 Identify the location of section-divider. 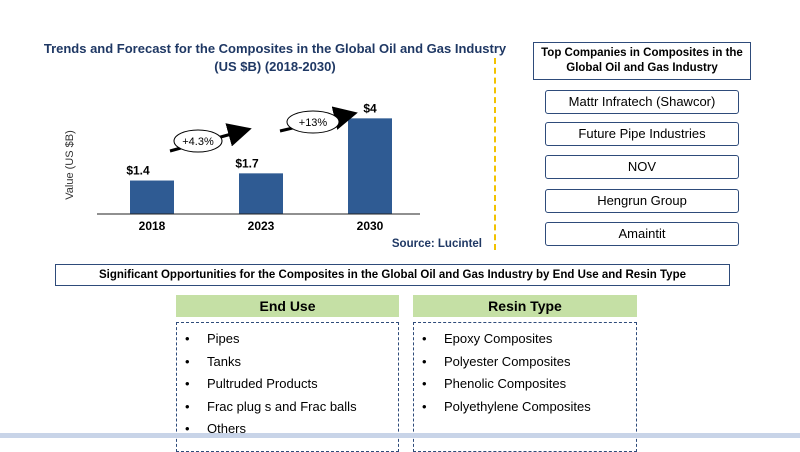
(495, 154).